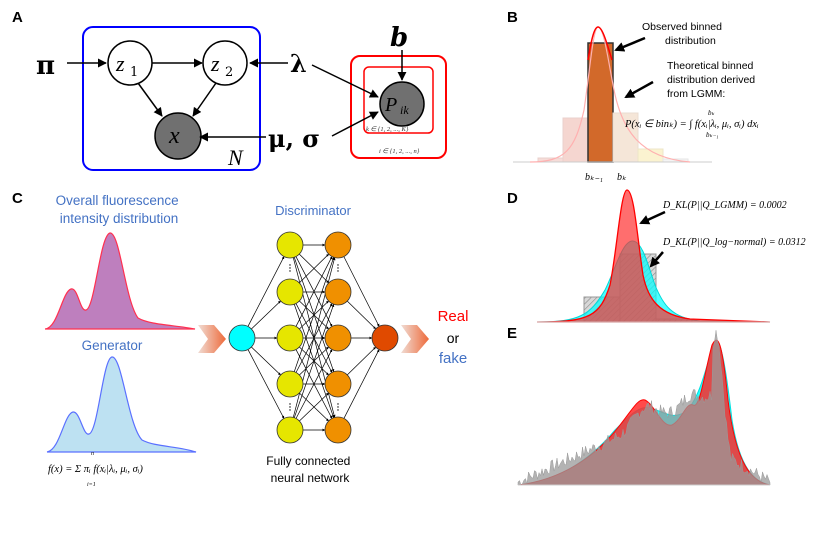 Image resolution: width=822 pixels, height=560 pixels. I want to click on generator-formula: f(x) = Σ πᵢ f(xᵢ|λᵢ, μᵢ, σᵢ), so click(95, 469).